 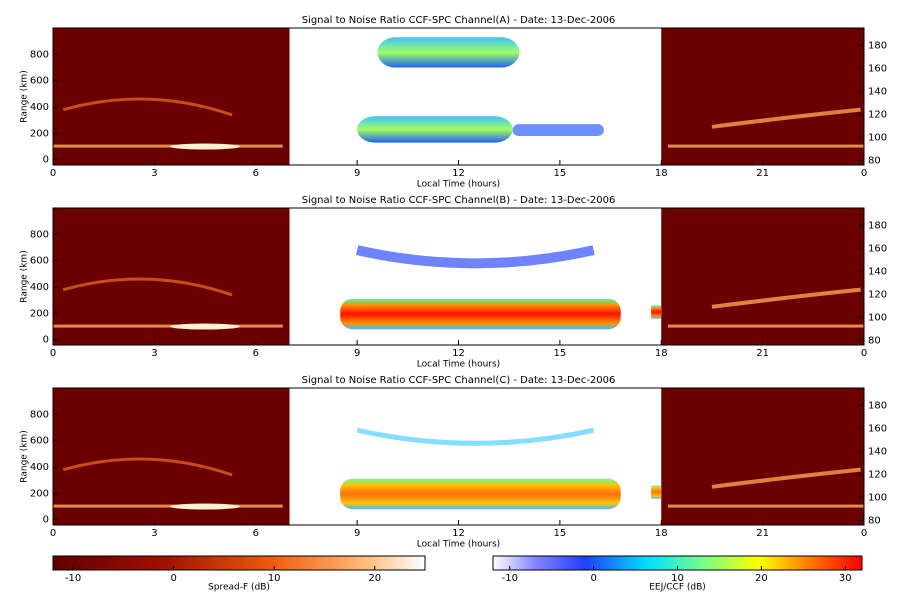 What do you see at coordinates (845, 578) in the screenshot?
I see `colorbar-tick-label: 30` at bounding box center [845, 578].